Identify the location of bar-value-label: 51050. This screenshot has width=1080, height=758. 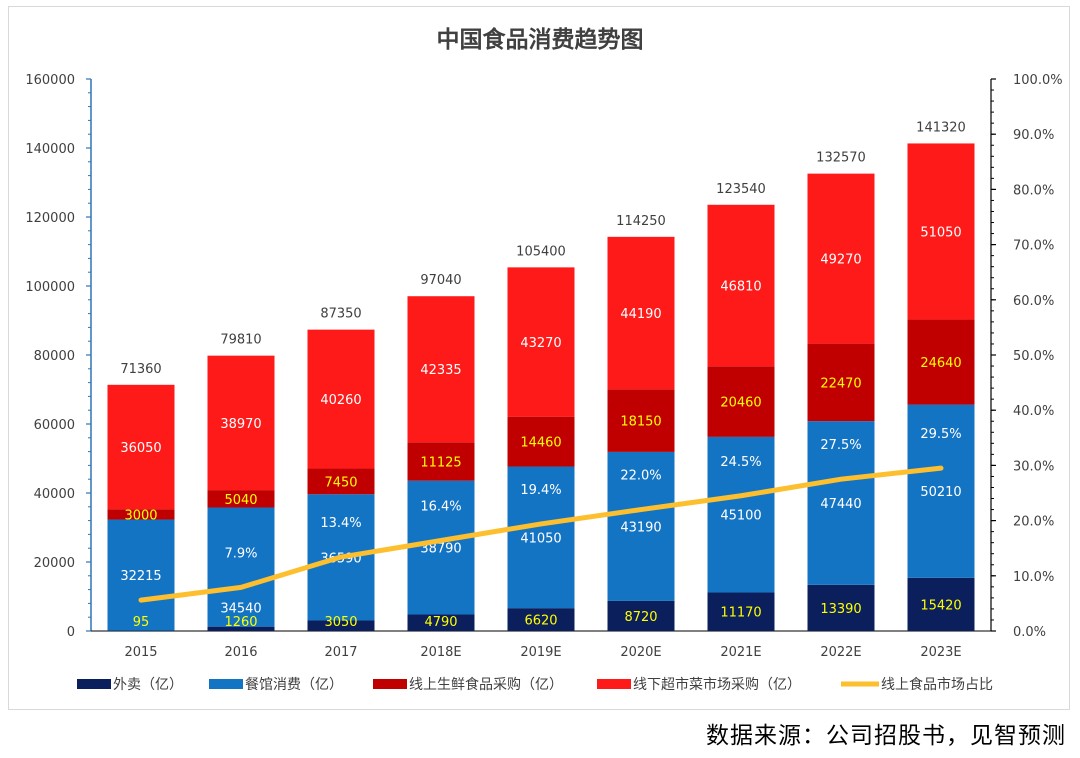
(940, 233).